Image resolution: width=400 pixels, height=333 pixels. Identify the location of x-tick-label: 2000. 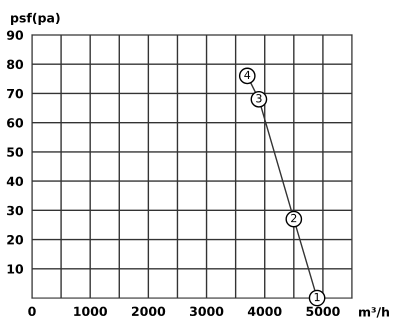
(149, 311).